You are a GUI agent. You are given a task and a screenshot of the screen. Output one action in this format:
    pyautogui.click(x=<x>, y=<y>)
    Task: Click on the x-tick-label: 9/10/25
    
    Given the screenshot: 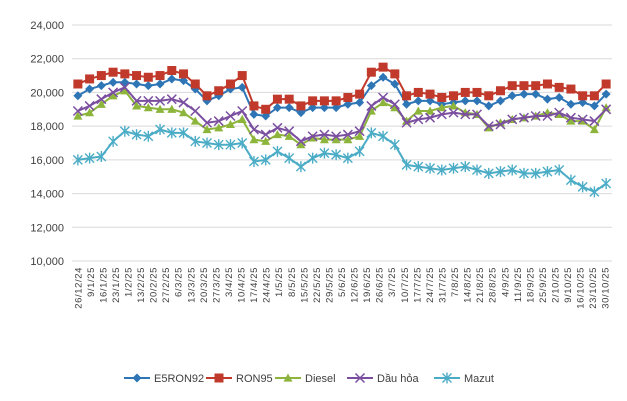 What is the action you would take?
    pyautogui.click(x=568, y=285)
    